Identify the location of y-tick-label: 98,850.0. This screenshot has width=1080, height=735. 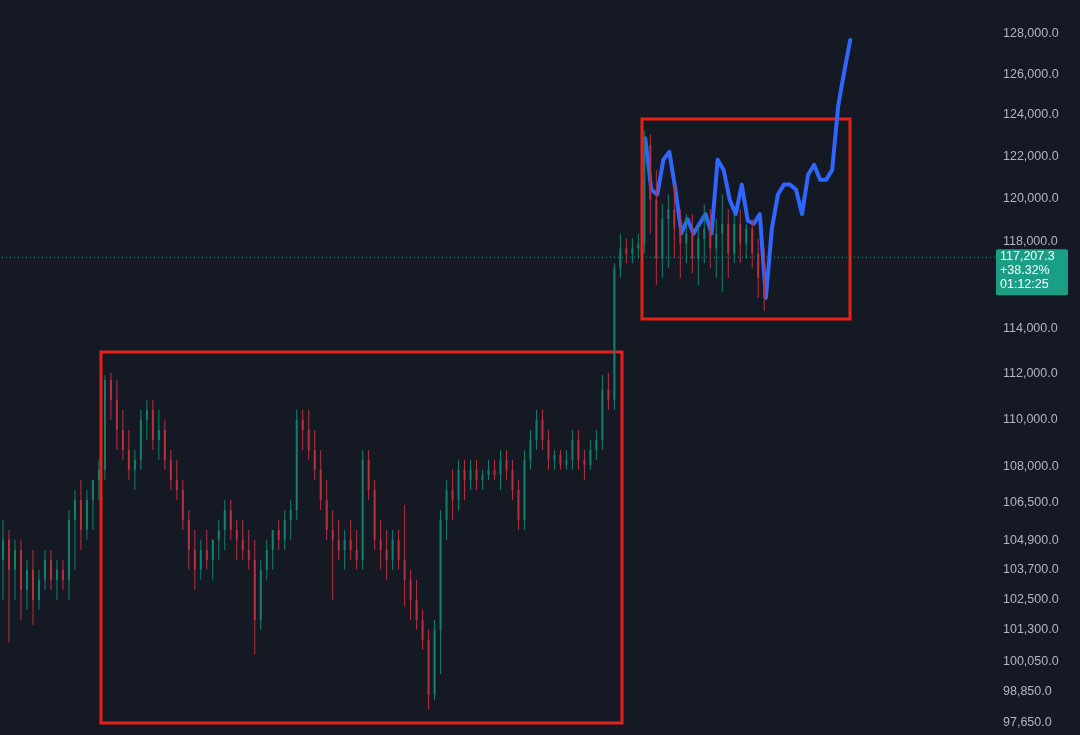
(1027, 691).